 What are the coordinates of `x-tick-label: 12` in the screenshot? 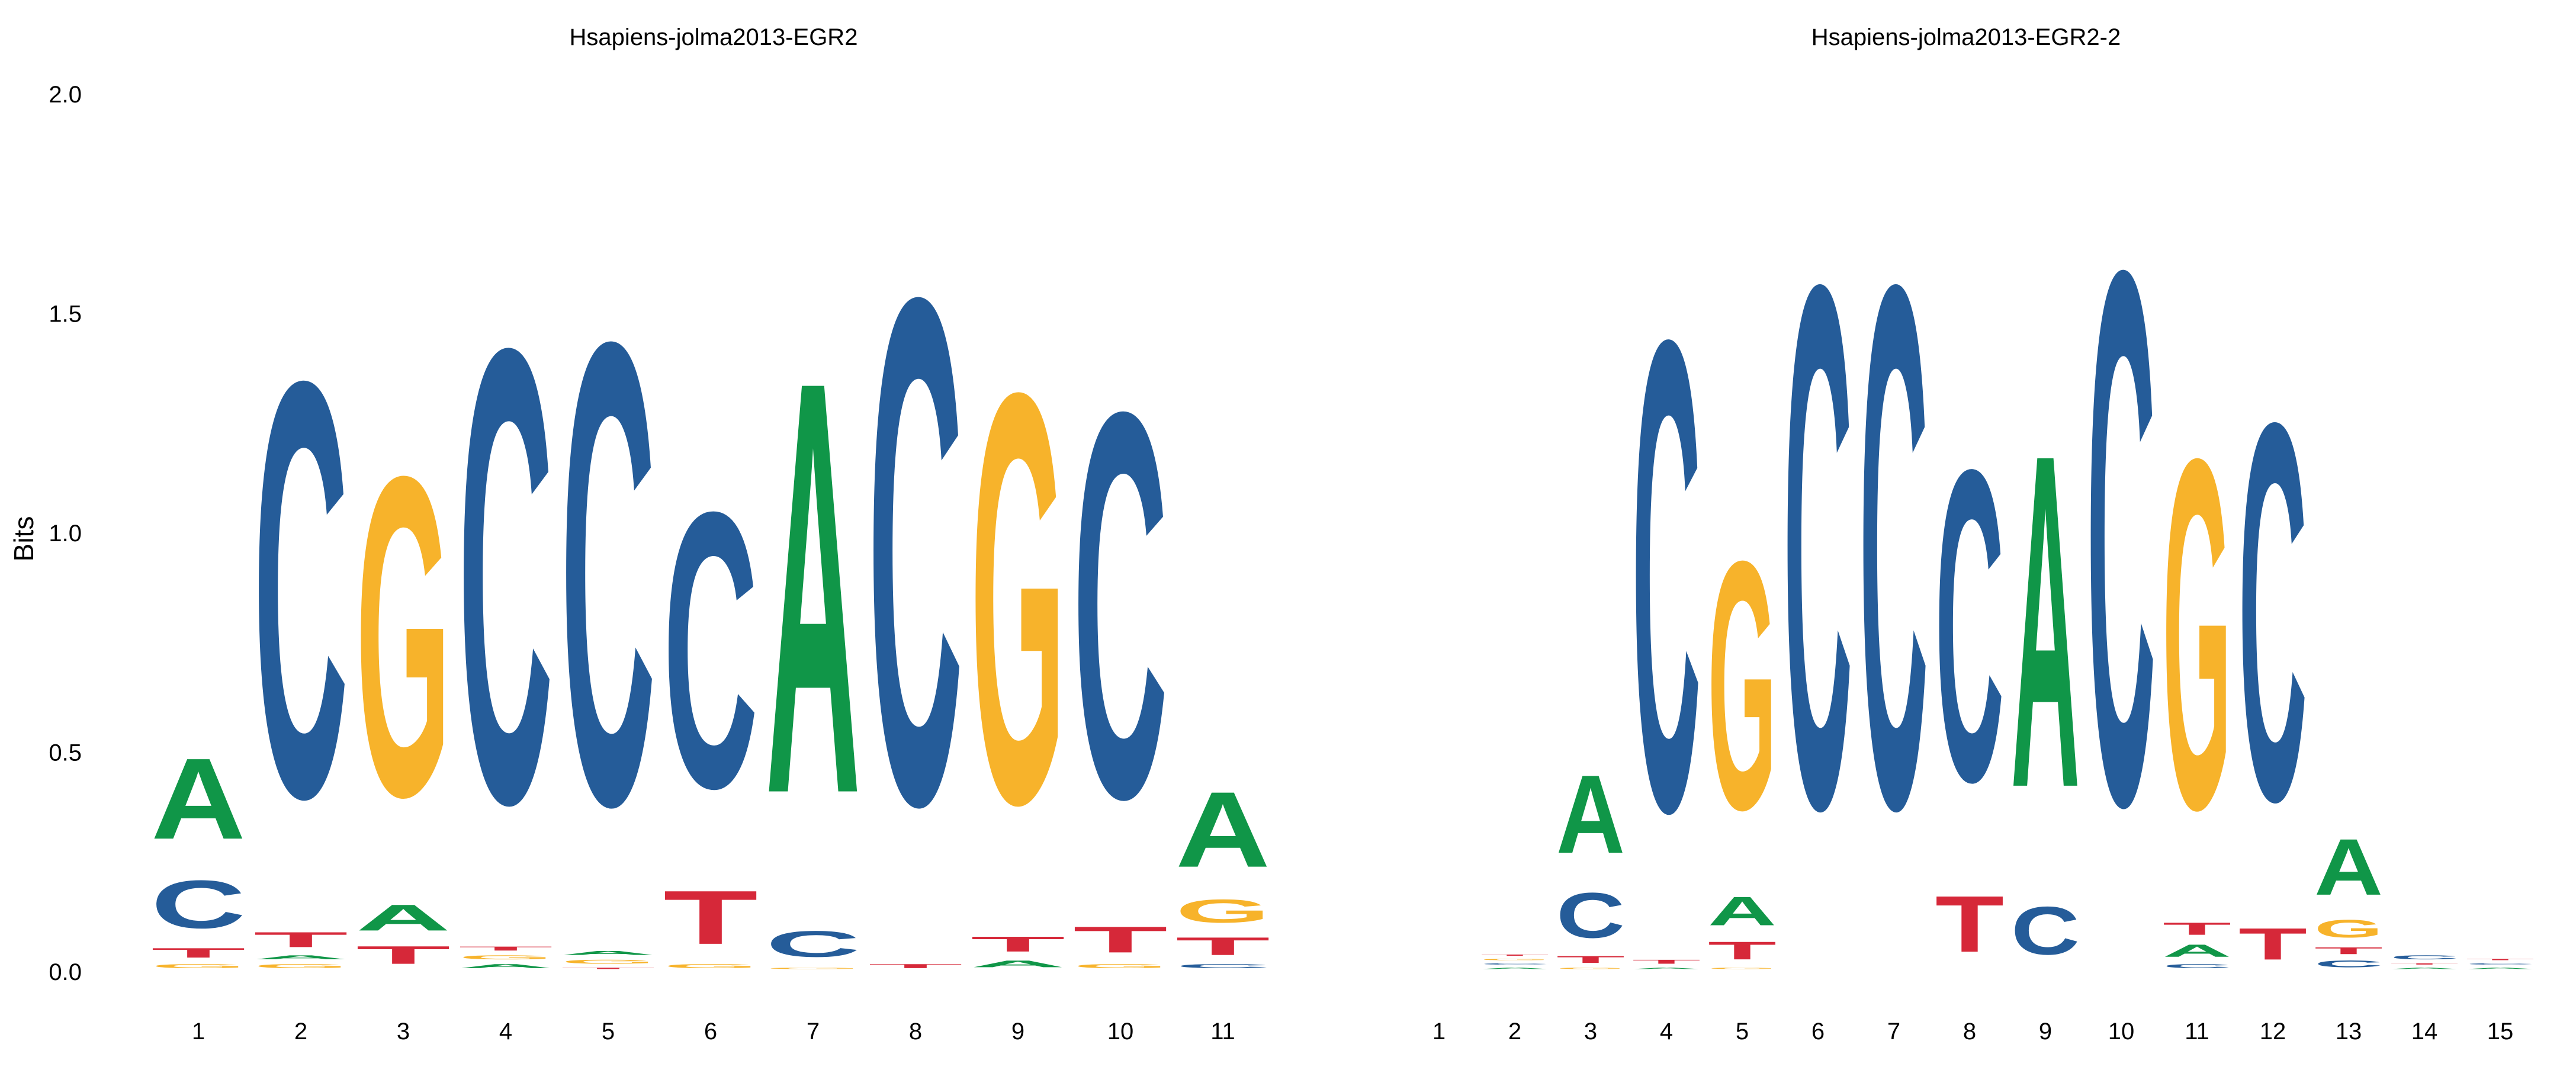 It's located at (2273, 1031).